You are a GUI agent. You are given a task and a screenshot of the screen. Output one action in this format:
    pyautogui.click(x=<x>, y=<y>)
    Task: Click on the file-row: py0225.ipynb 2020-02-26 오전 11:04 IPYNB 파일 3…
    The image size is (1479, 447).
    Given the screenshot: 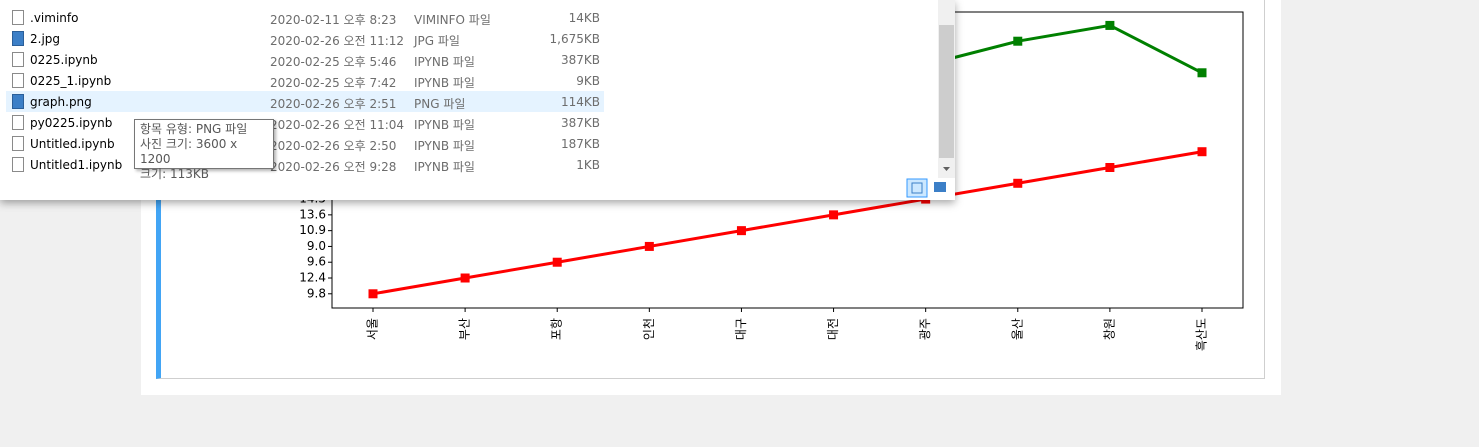 What is the action you would take?
    pyautogui.click(x=305, y=122)
    